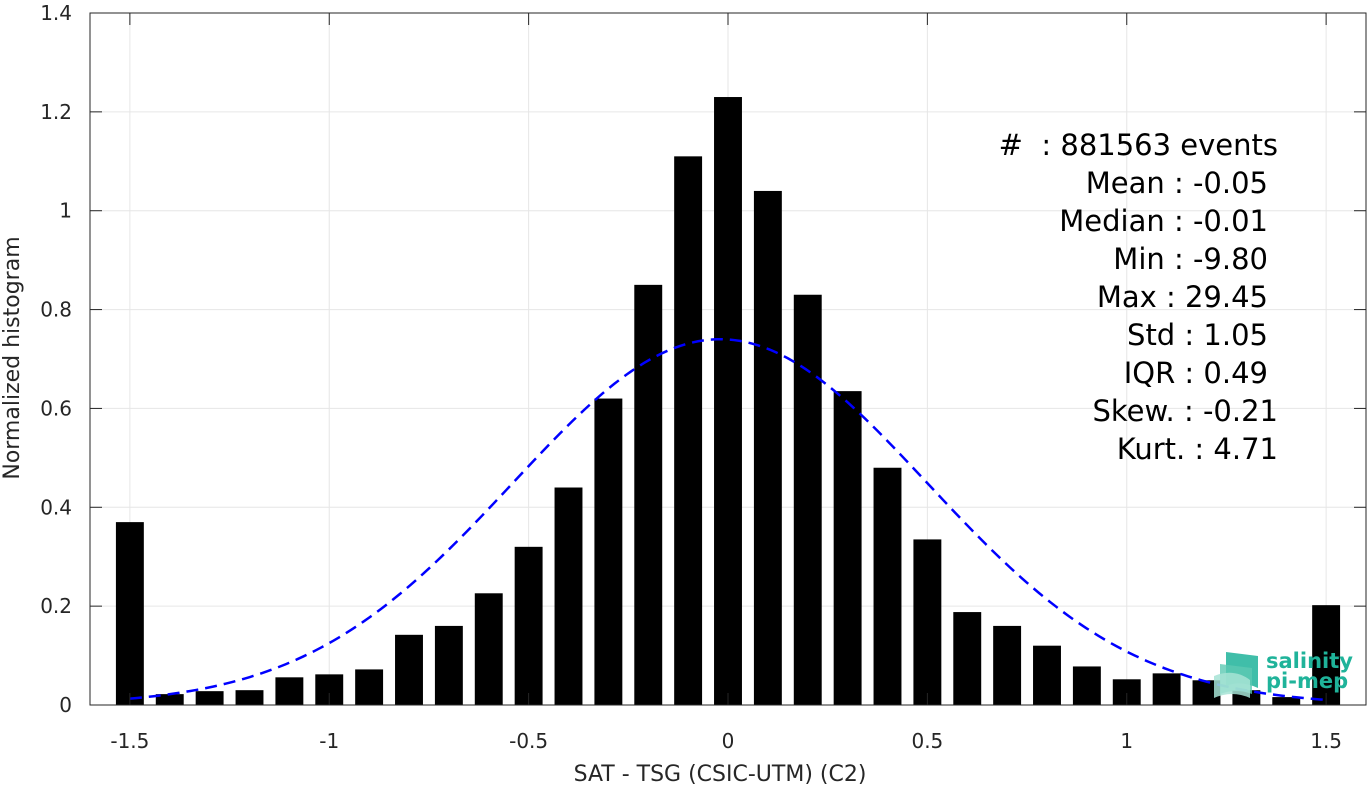  I want to click on stat-skew: Skew. : -0.21, so click(1185, 411).